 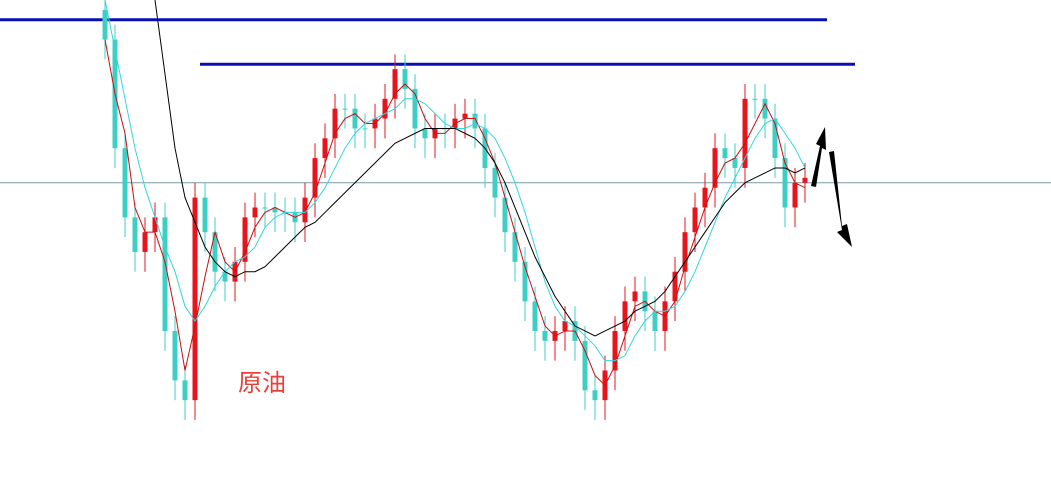 I want to click on down-arrow, so click(x=840, y=199).